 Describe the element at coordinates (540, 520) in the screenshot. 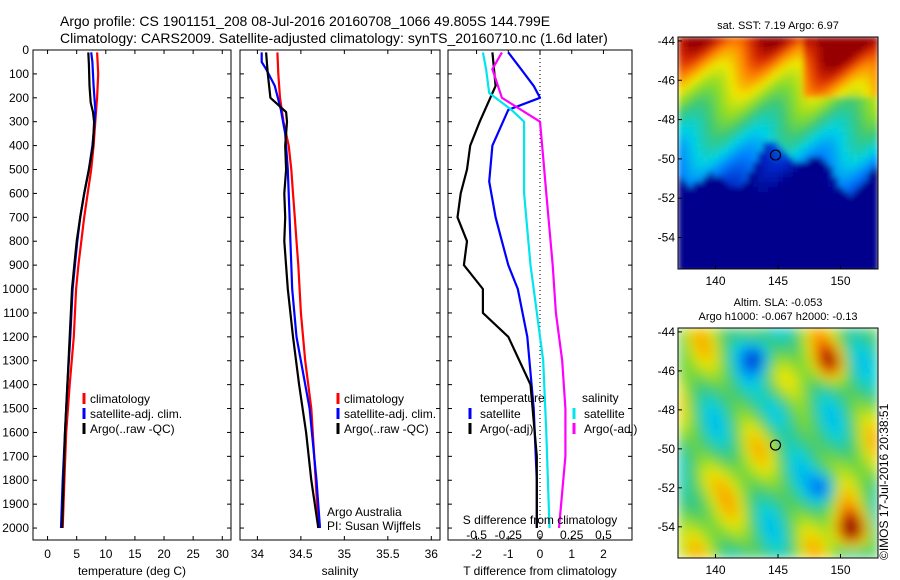

I see `s-axis-label: S difference from climatology` at that location.